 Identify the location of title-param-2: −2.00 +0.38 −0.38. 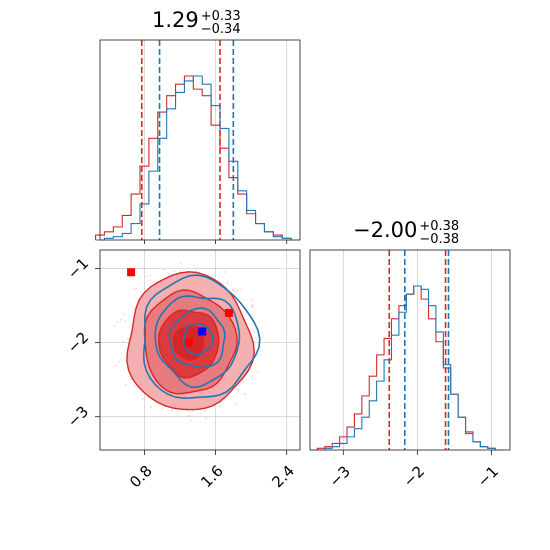
(406, 232).